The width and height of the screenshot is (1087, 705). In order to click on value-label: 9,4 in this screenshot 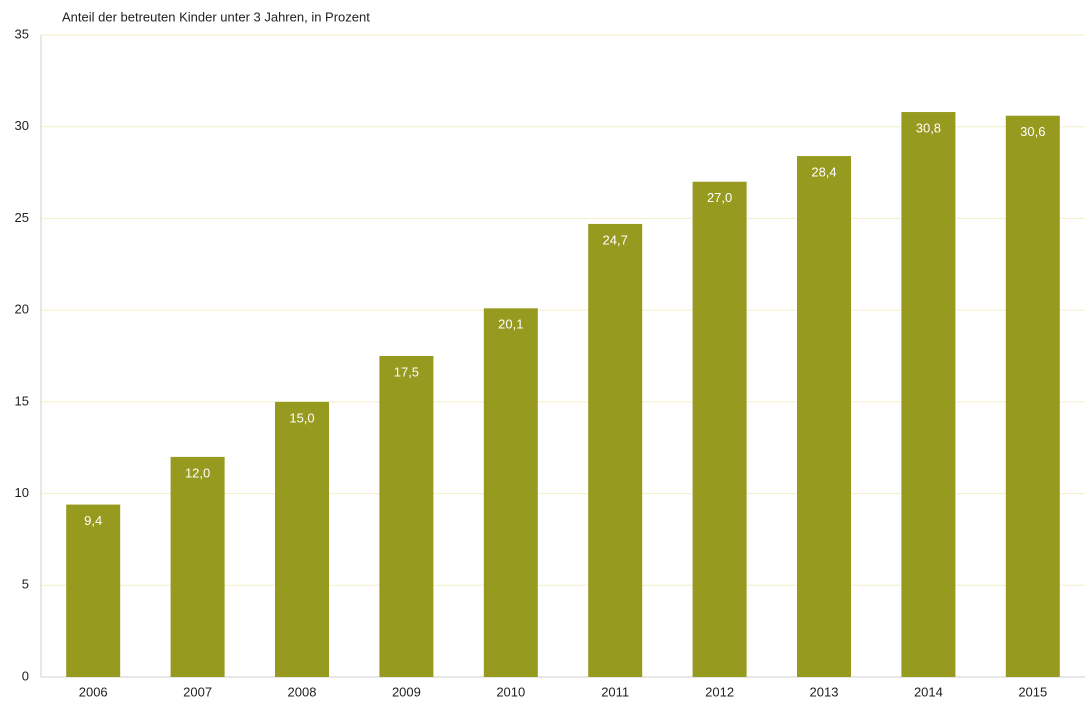, I will do `click(93, 520)`.